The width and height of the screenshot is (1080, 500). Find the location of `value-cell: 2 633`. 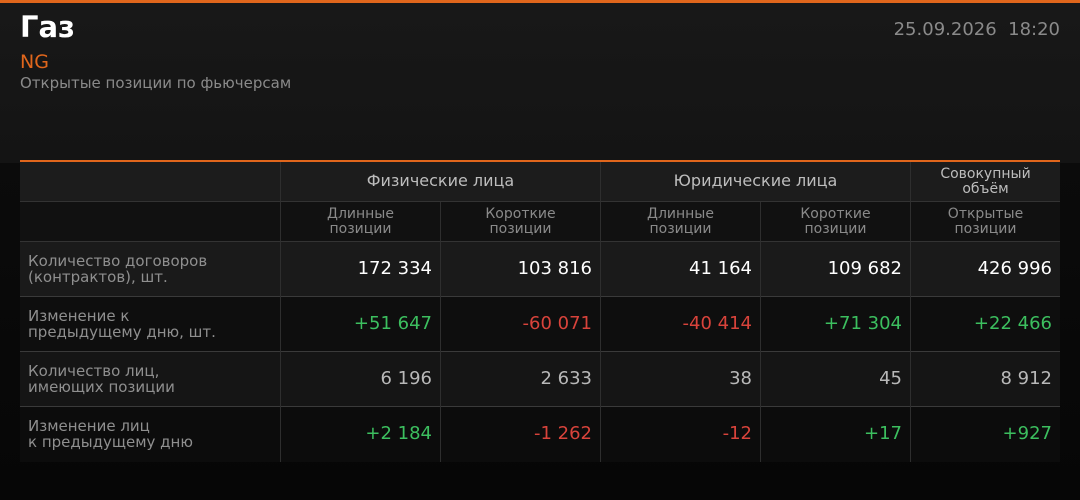

value-cell: 2 633 is located at coordinates (520, 379).